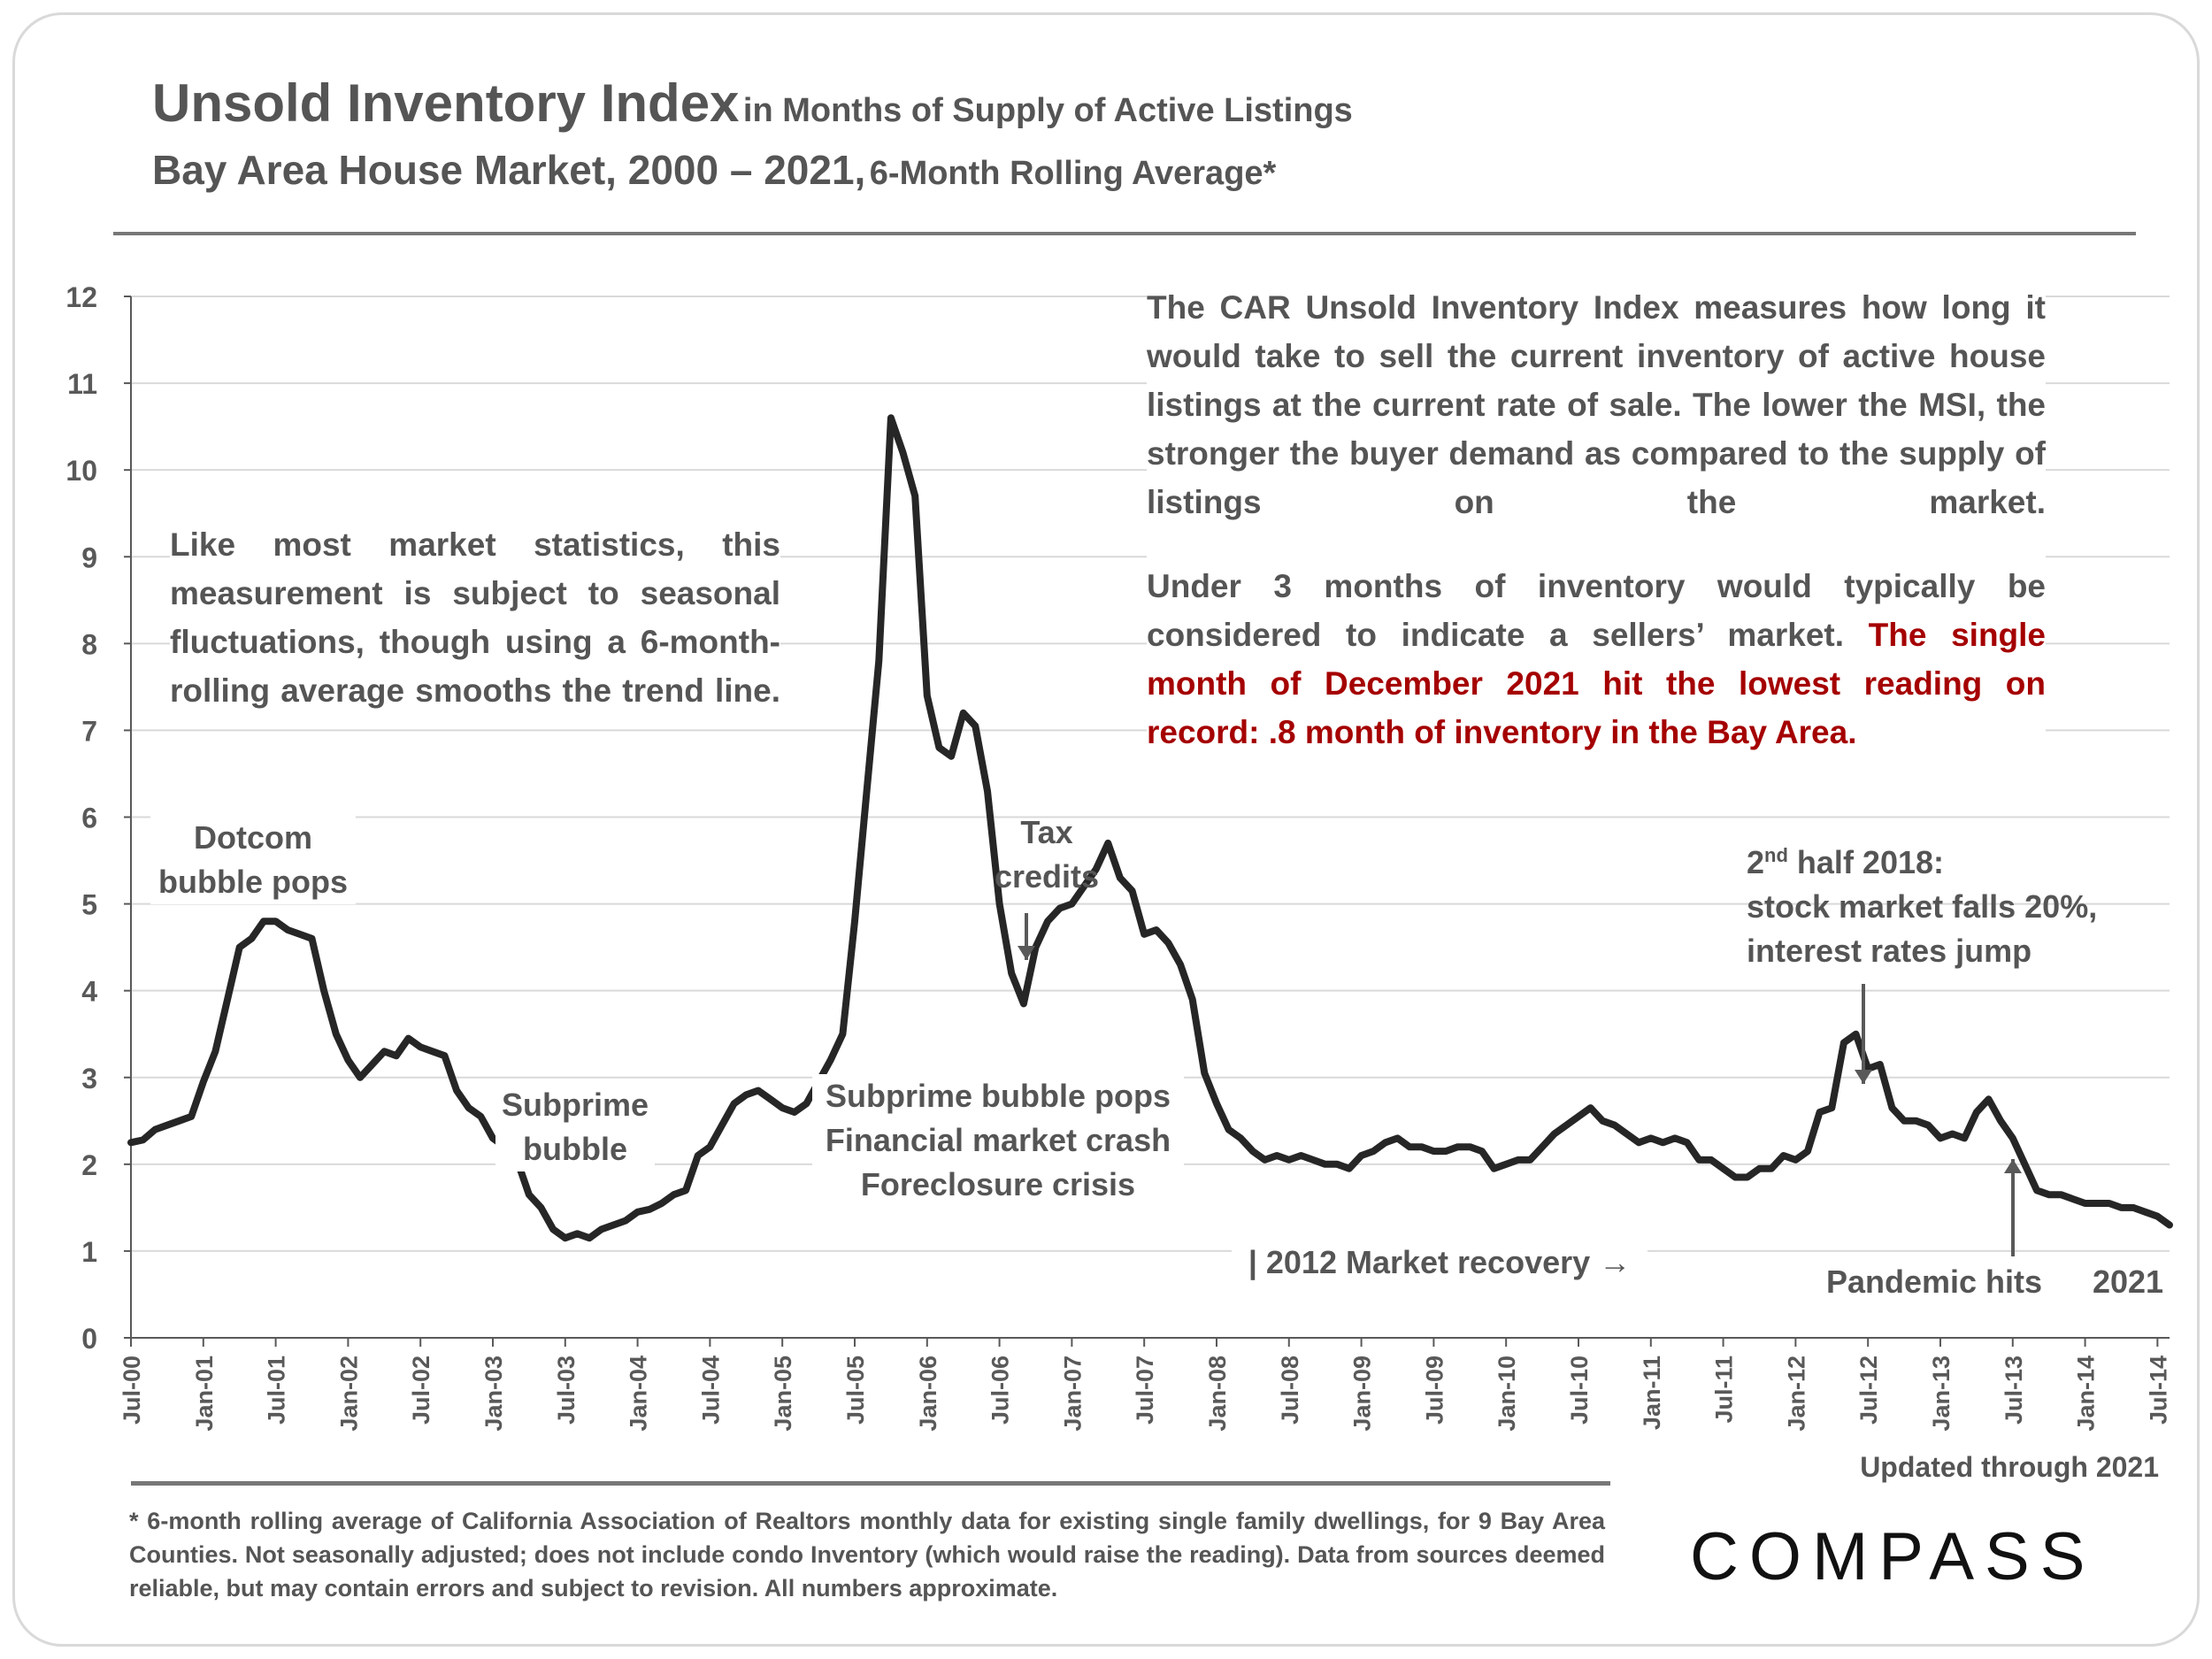  Describe the element at coordinates (277, 1391) in the screenshot. I see `x-tick-label: Jul-01` at that location.